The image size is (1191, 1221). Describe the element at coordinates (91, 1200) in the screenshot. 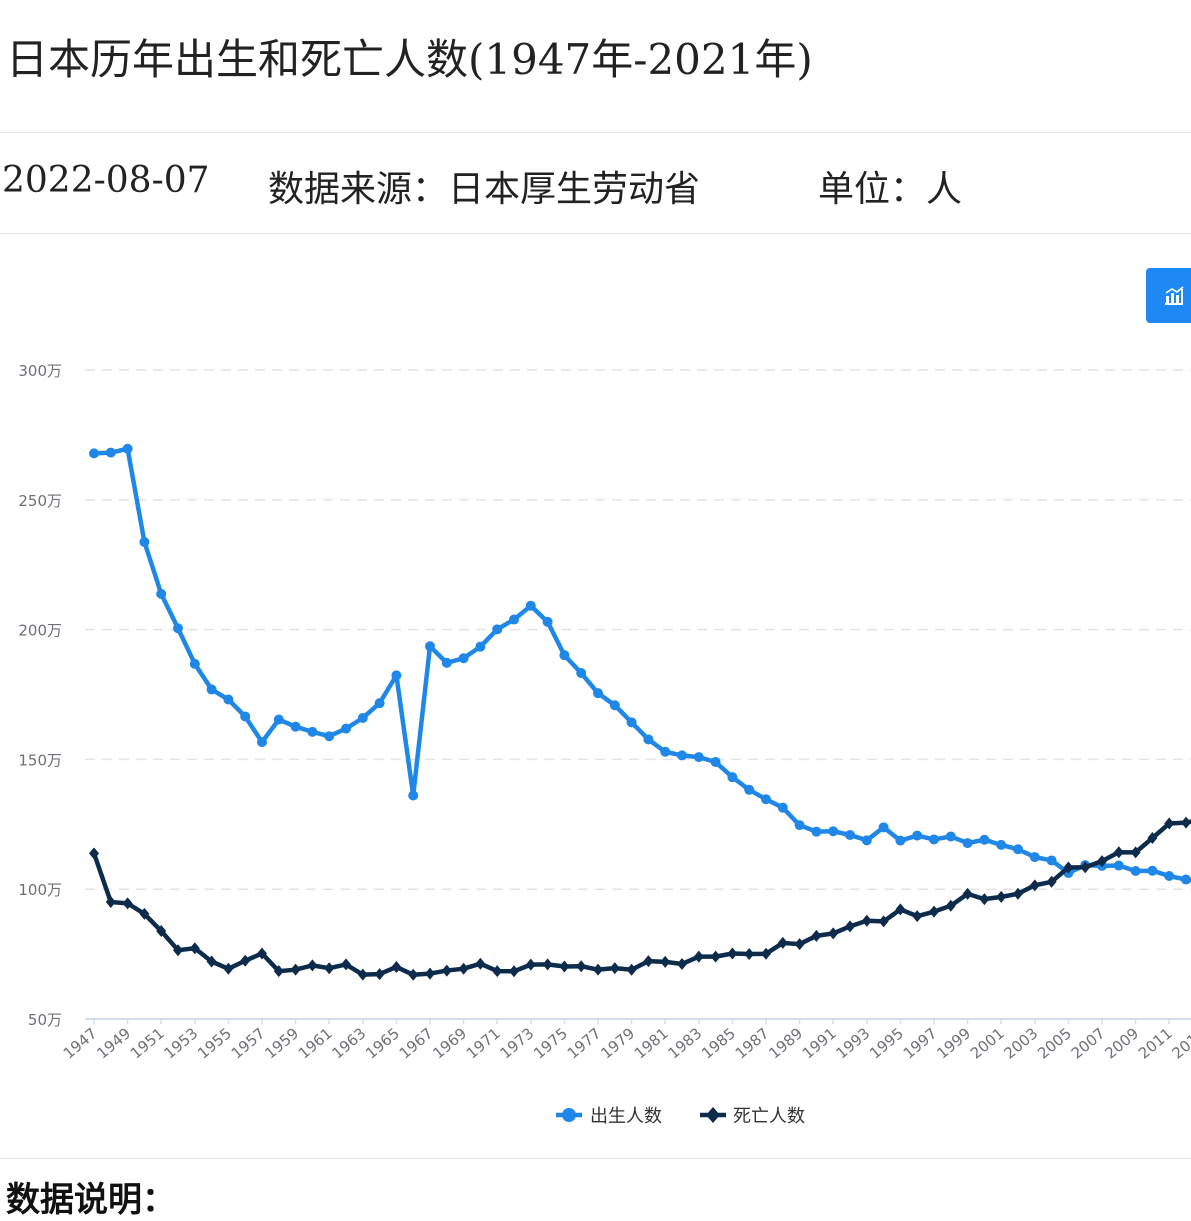

I see `data-notes-heading: 数据说明：` at that location.